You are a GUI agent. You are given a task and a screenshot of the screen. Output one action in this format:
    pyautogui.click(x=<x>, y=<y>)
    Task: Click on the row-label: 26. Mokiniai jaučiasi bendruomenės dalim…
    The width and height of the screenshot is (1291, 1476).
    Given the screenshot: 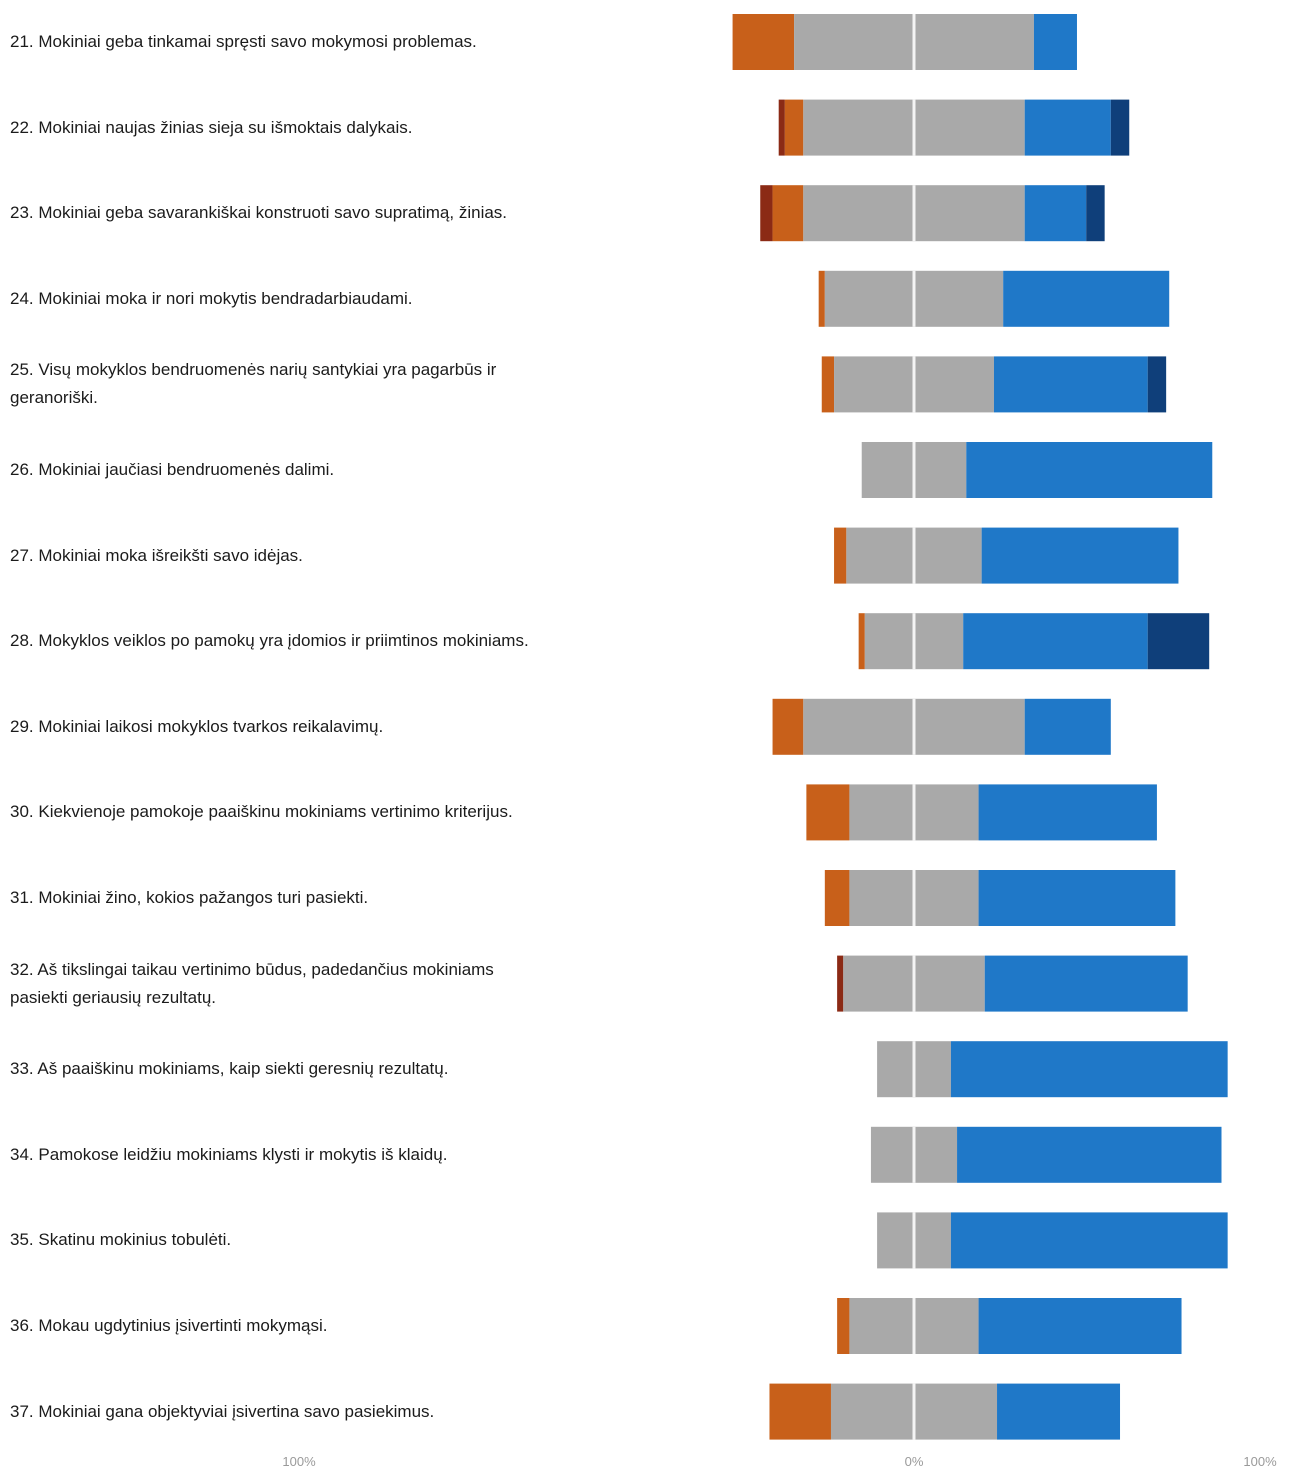 What is the action you would take?
    pyautogui.click(x=270, y=470)
    